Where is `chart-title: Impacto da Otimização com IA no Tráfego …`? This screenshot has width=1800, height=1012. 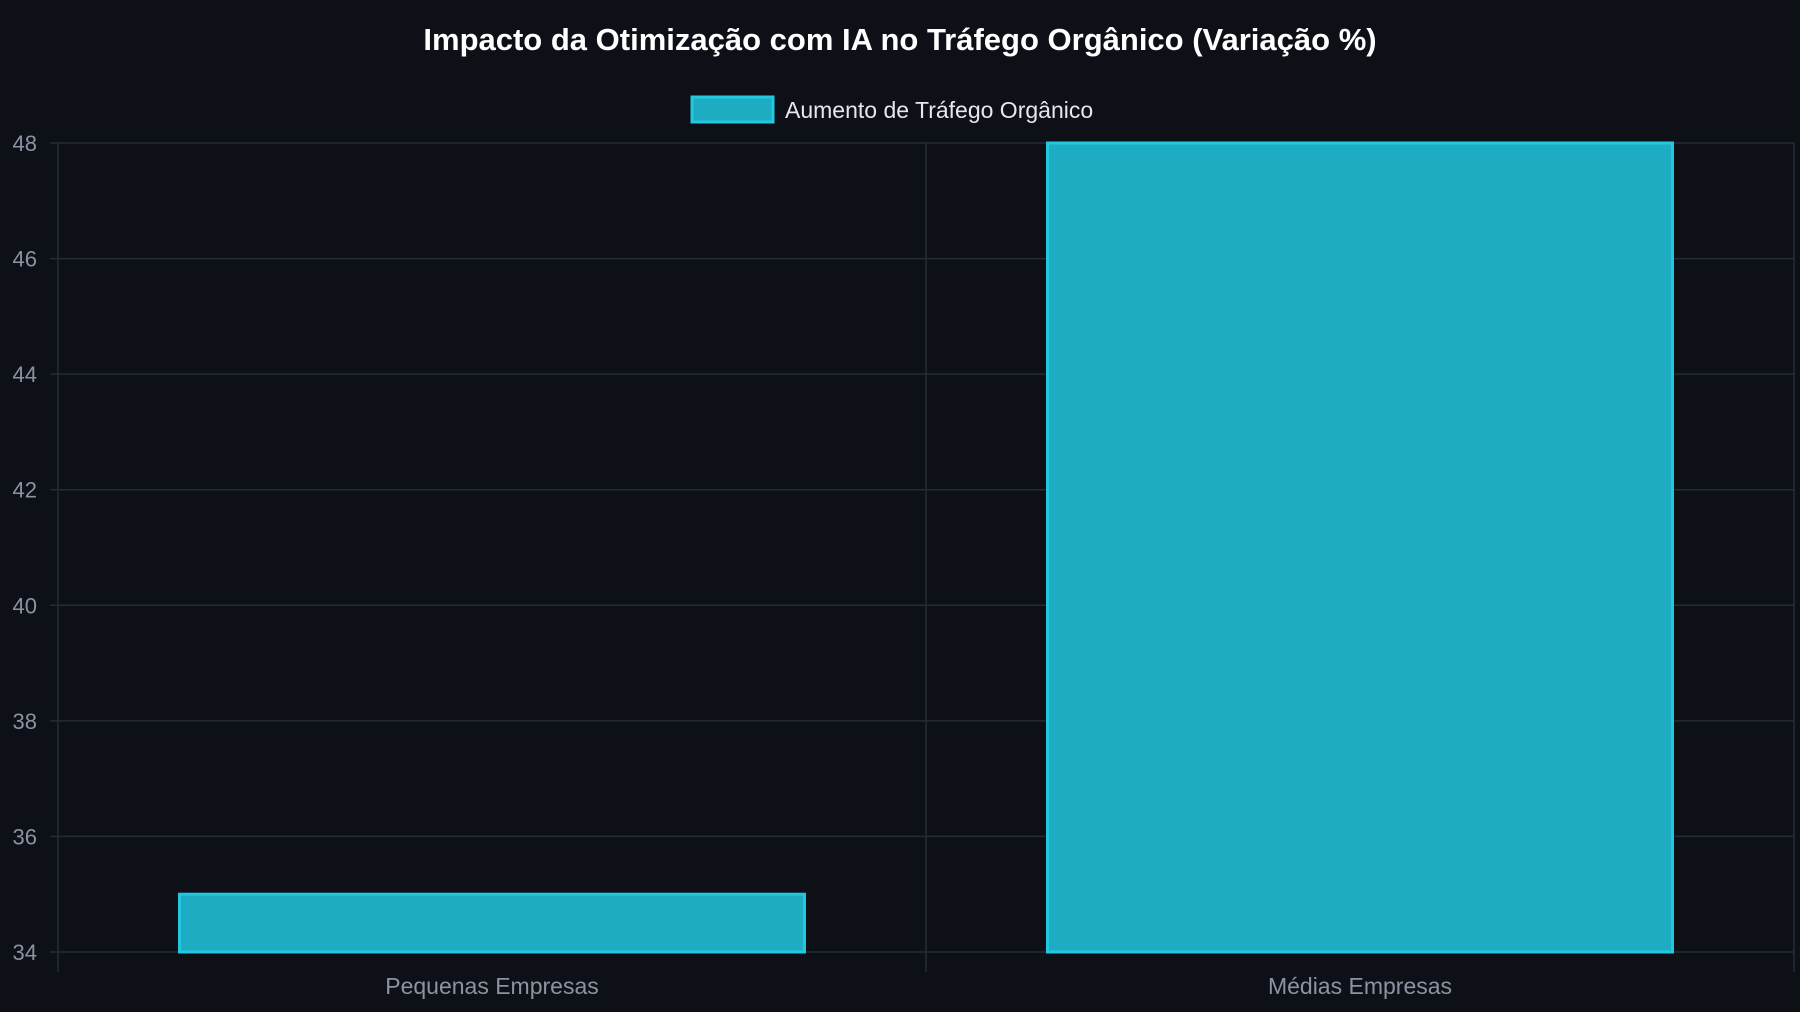 chart-title: Impacto da Otimização com IA no Tráfego … is located at coordinates (899, 39).